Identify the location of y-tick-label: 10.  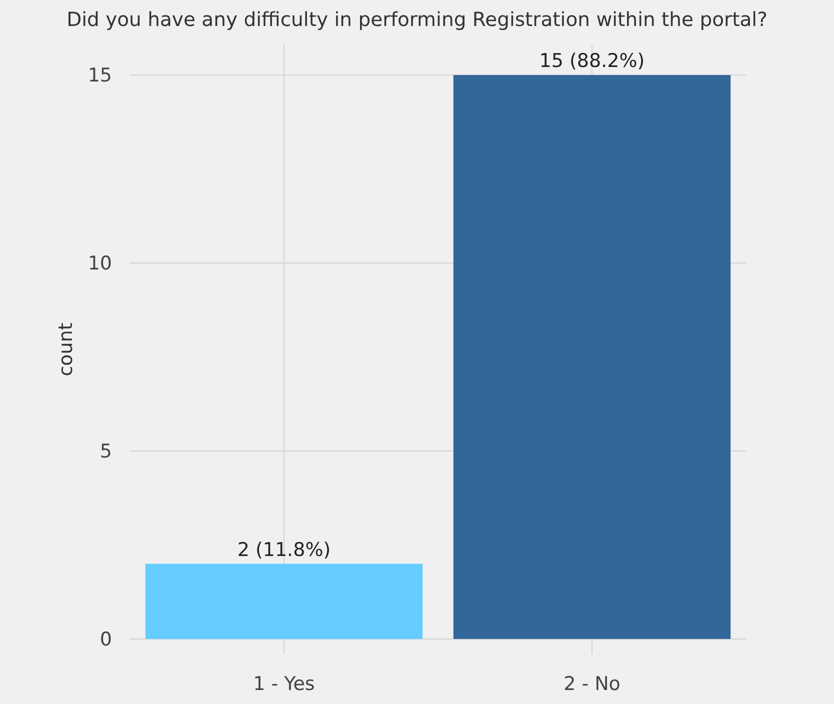
(100, 263).